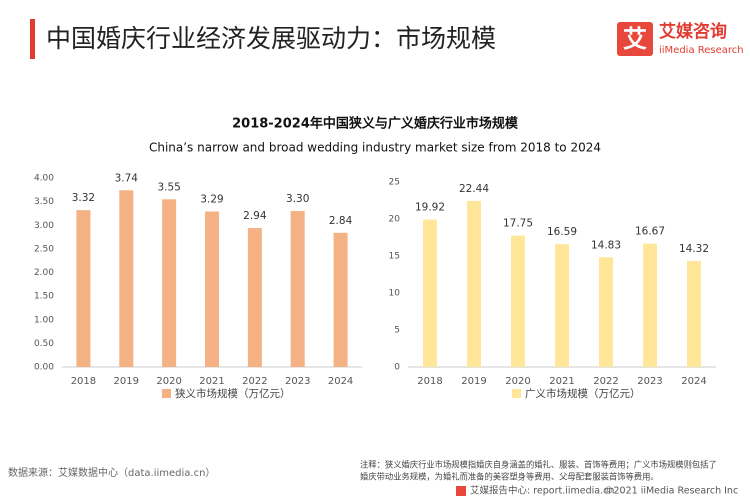 The image size is (750, 500). What do you see at coordinates (32, 39) in the screenshot?
I see `title-accent` at bounding box center [32, 39].